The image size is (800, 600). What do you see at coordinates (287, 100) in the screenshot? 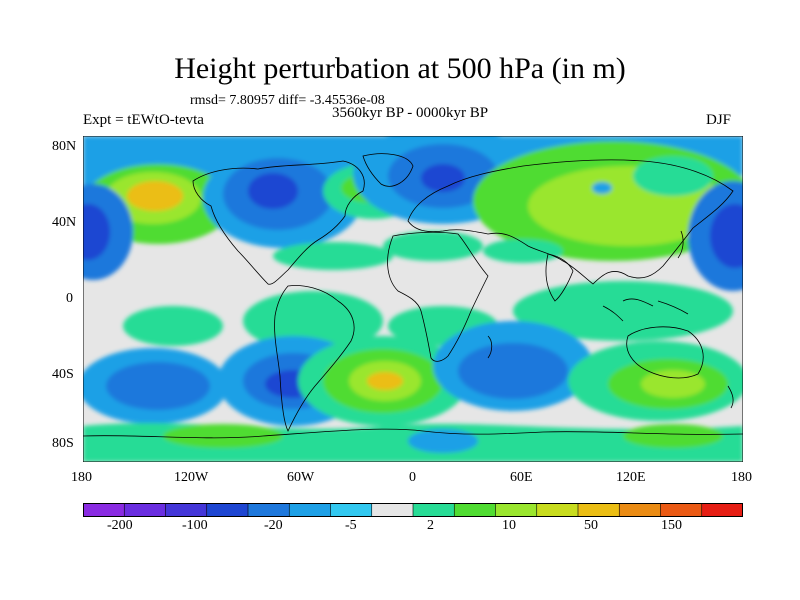
I see `rmsd-stats: rmsd= 7.80957 diff= -3.45536e-08` at bounding box center [287, 100].